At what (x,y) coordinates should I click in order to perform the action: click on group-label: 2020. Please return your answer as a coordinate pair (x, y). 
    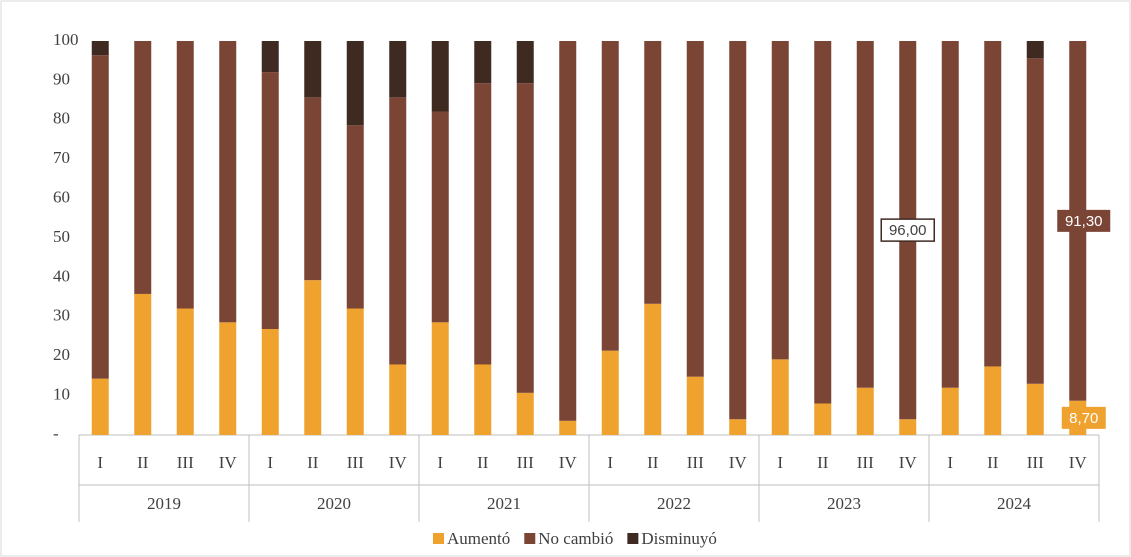
    Looking at the image, I should click on (334, 503).